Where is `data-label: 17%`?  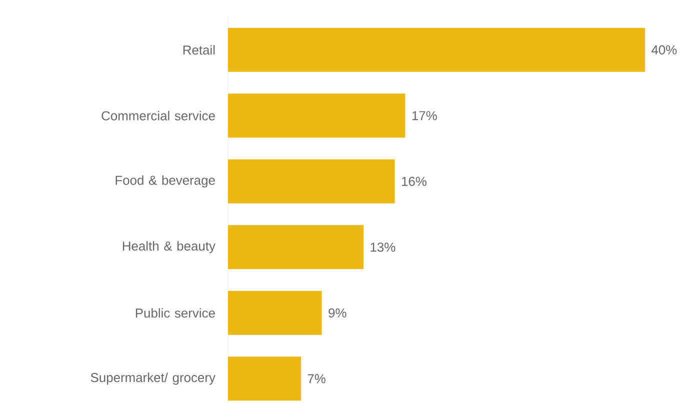 data-label: 17% is located at coordinates (424, 115).